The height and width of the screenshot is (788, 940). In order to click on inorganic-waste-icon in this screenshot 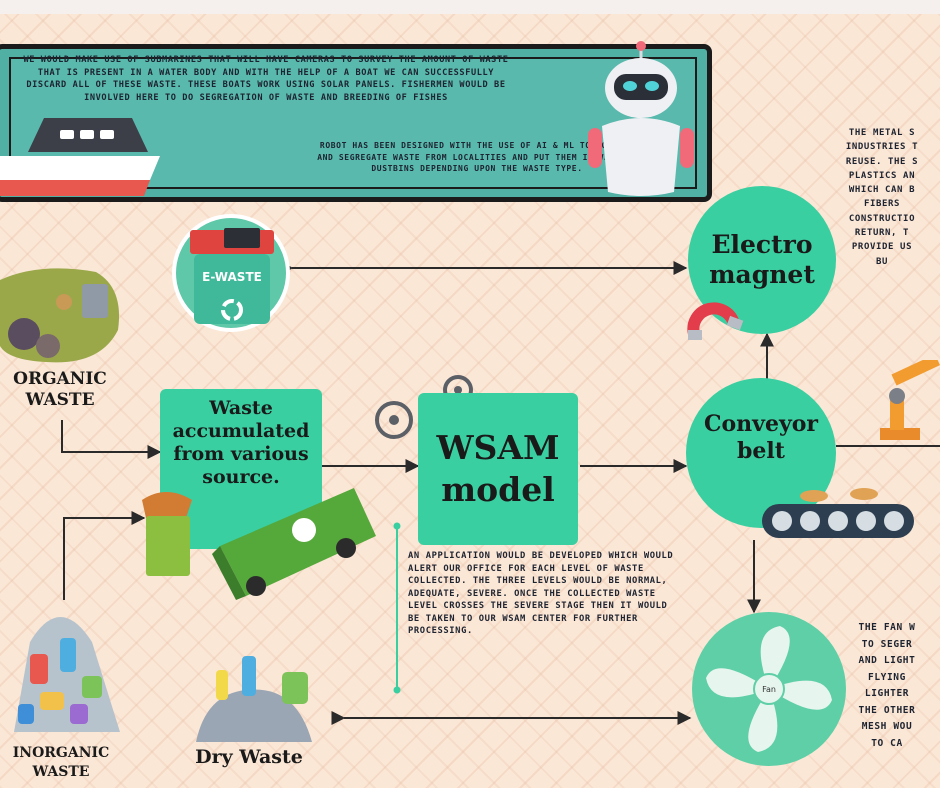, I will do `click(67, 674)`.